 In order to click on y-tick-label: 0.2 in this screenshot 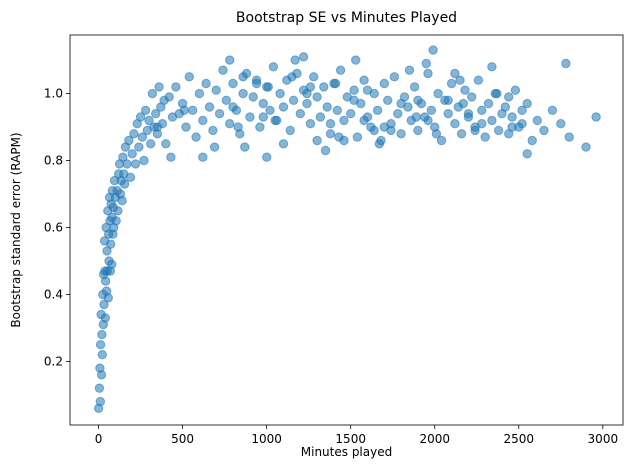, I will do `click(53, 361)`.